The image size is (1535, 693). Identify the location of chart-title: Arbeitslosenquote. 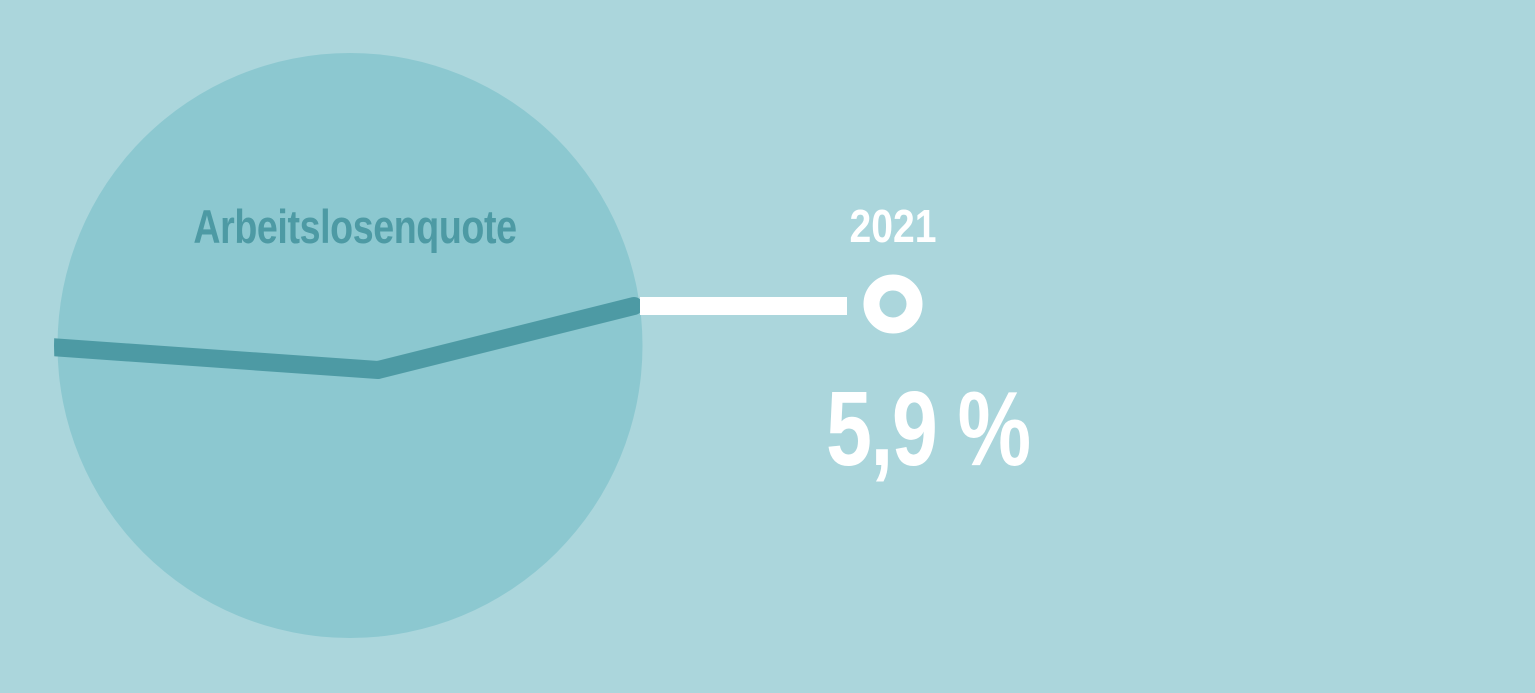
(355, 226).